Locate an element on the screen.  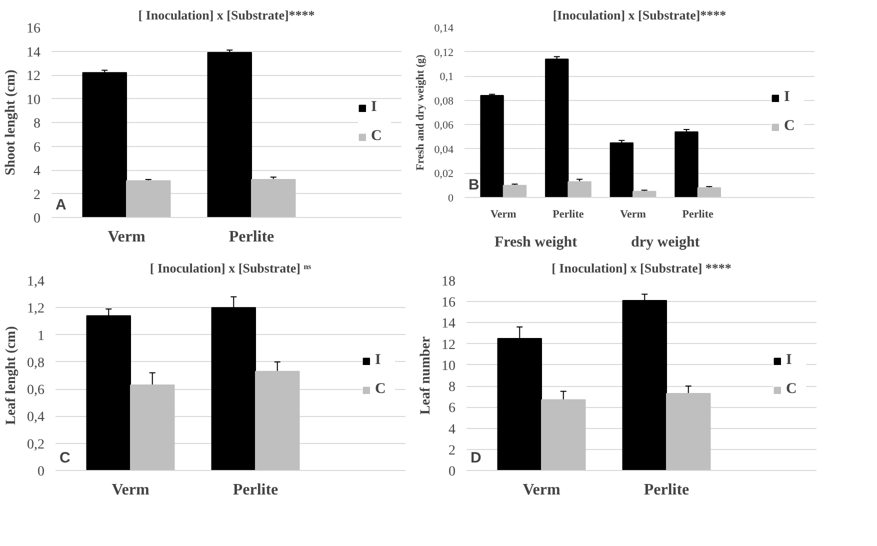
y-tick-label: 0,08 is located at coordinates (444, 101).